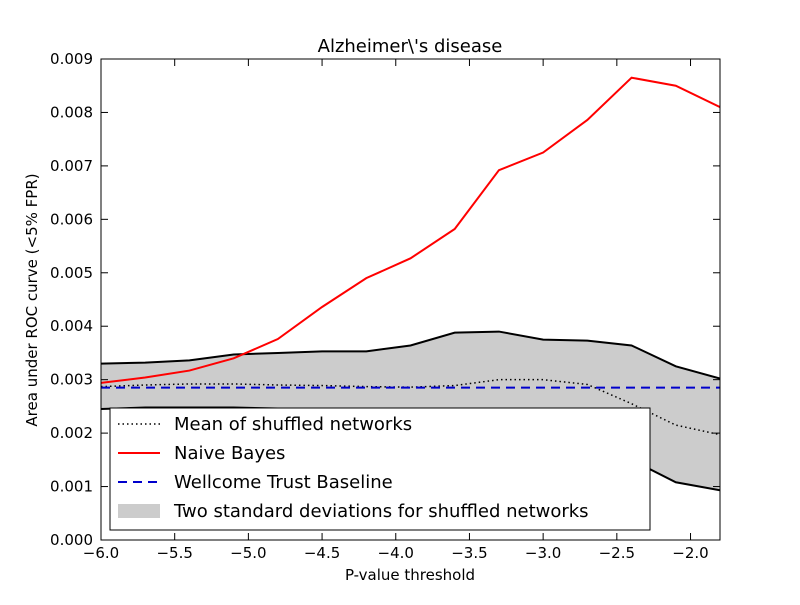  Describe the element at coordinates (71, 380) in the screenshot. I see `y-tick-label: 0.003` at that location.